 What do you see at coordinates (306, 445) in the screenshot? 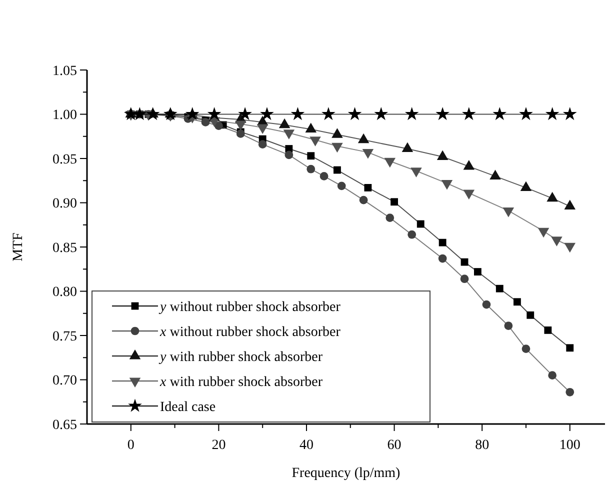
I see `x-tick-label: 40` at bounding box center [306, 445].